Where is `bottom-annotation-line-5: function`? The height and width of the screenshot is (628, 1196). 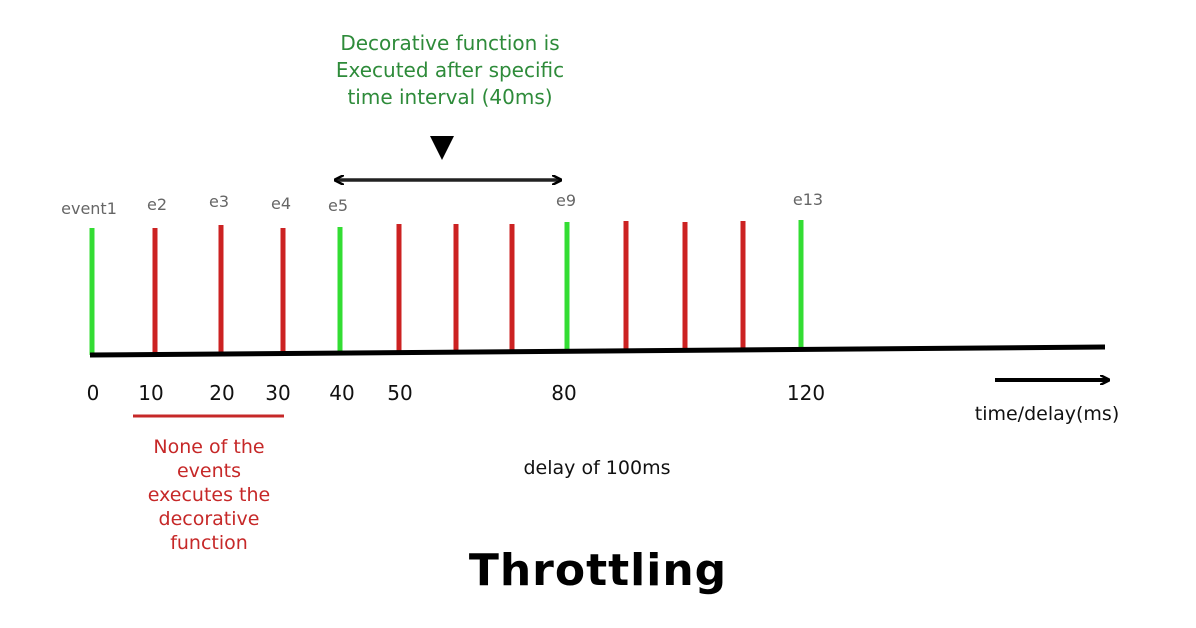 bottom-annotation-line-5: function is located at coordinates (209, 543).